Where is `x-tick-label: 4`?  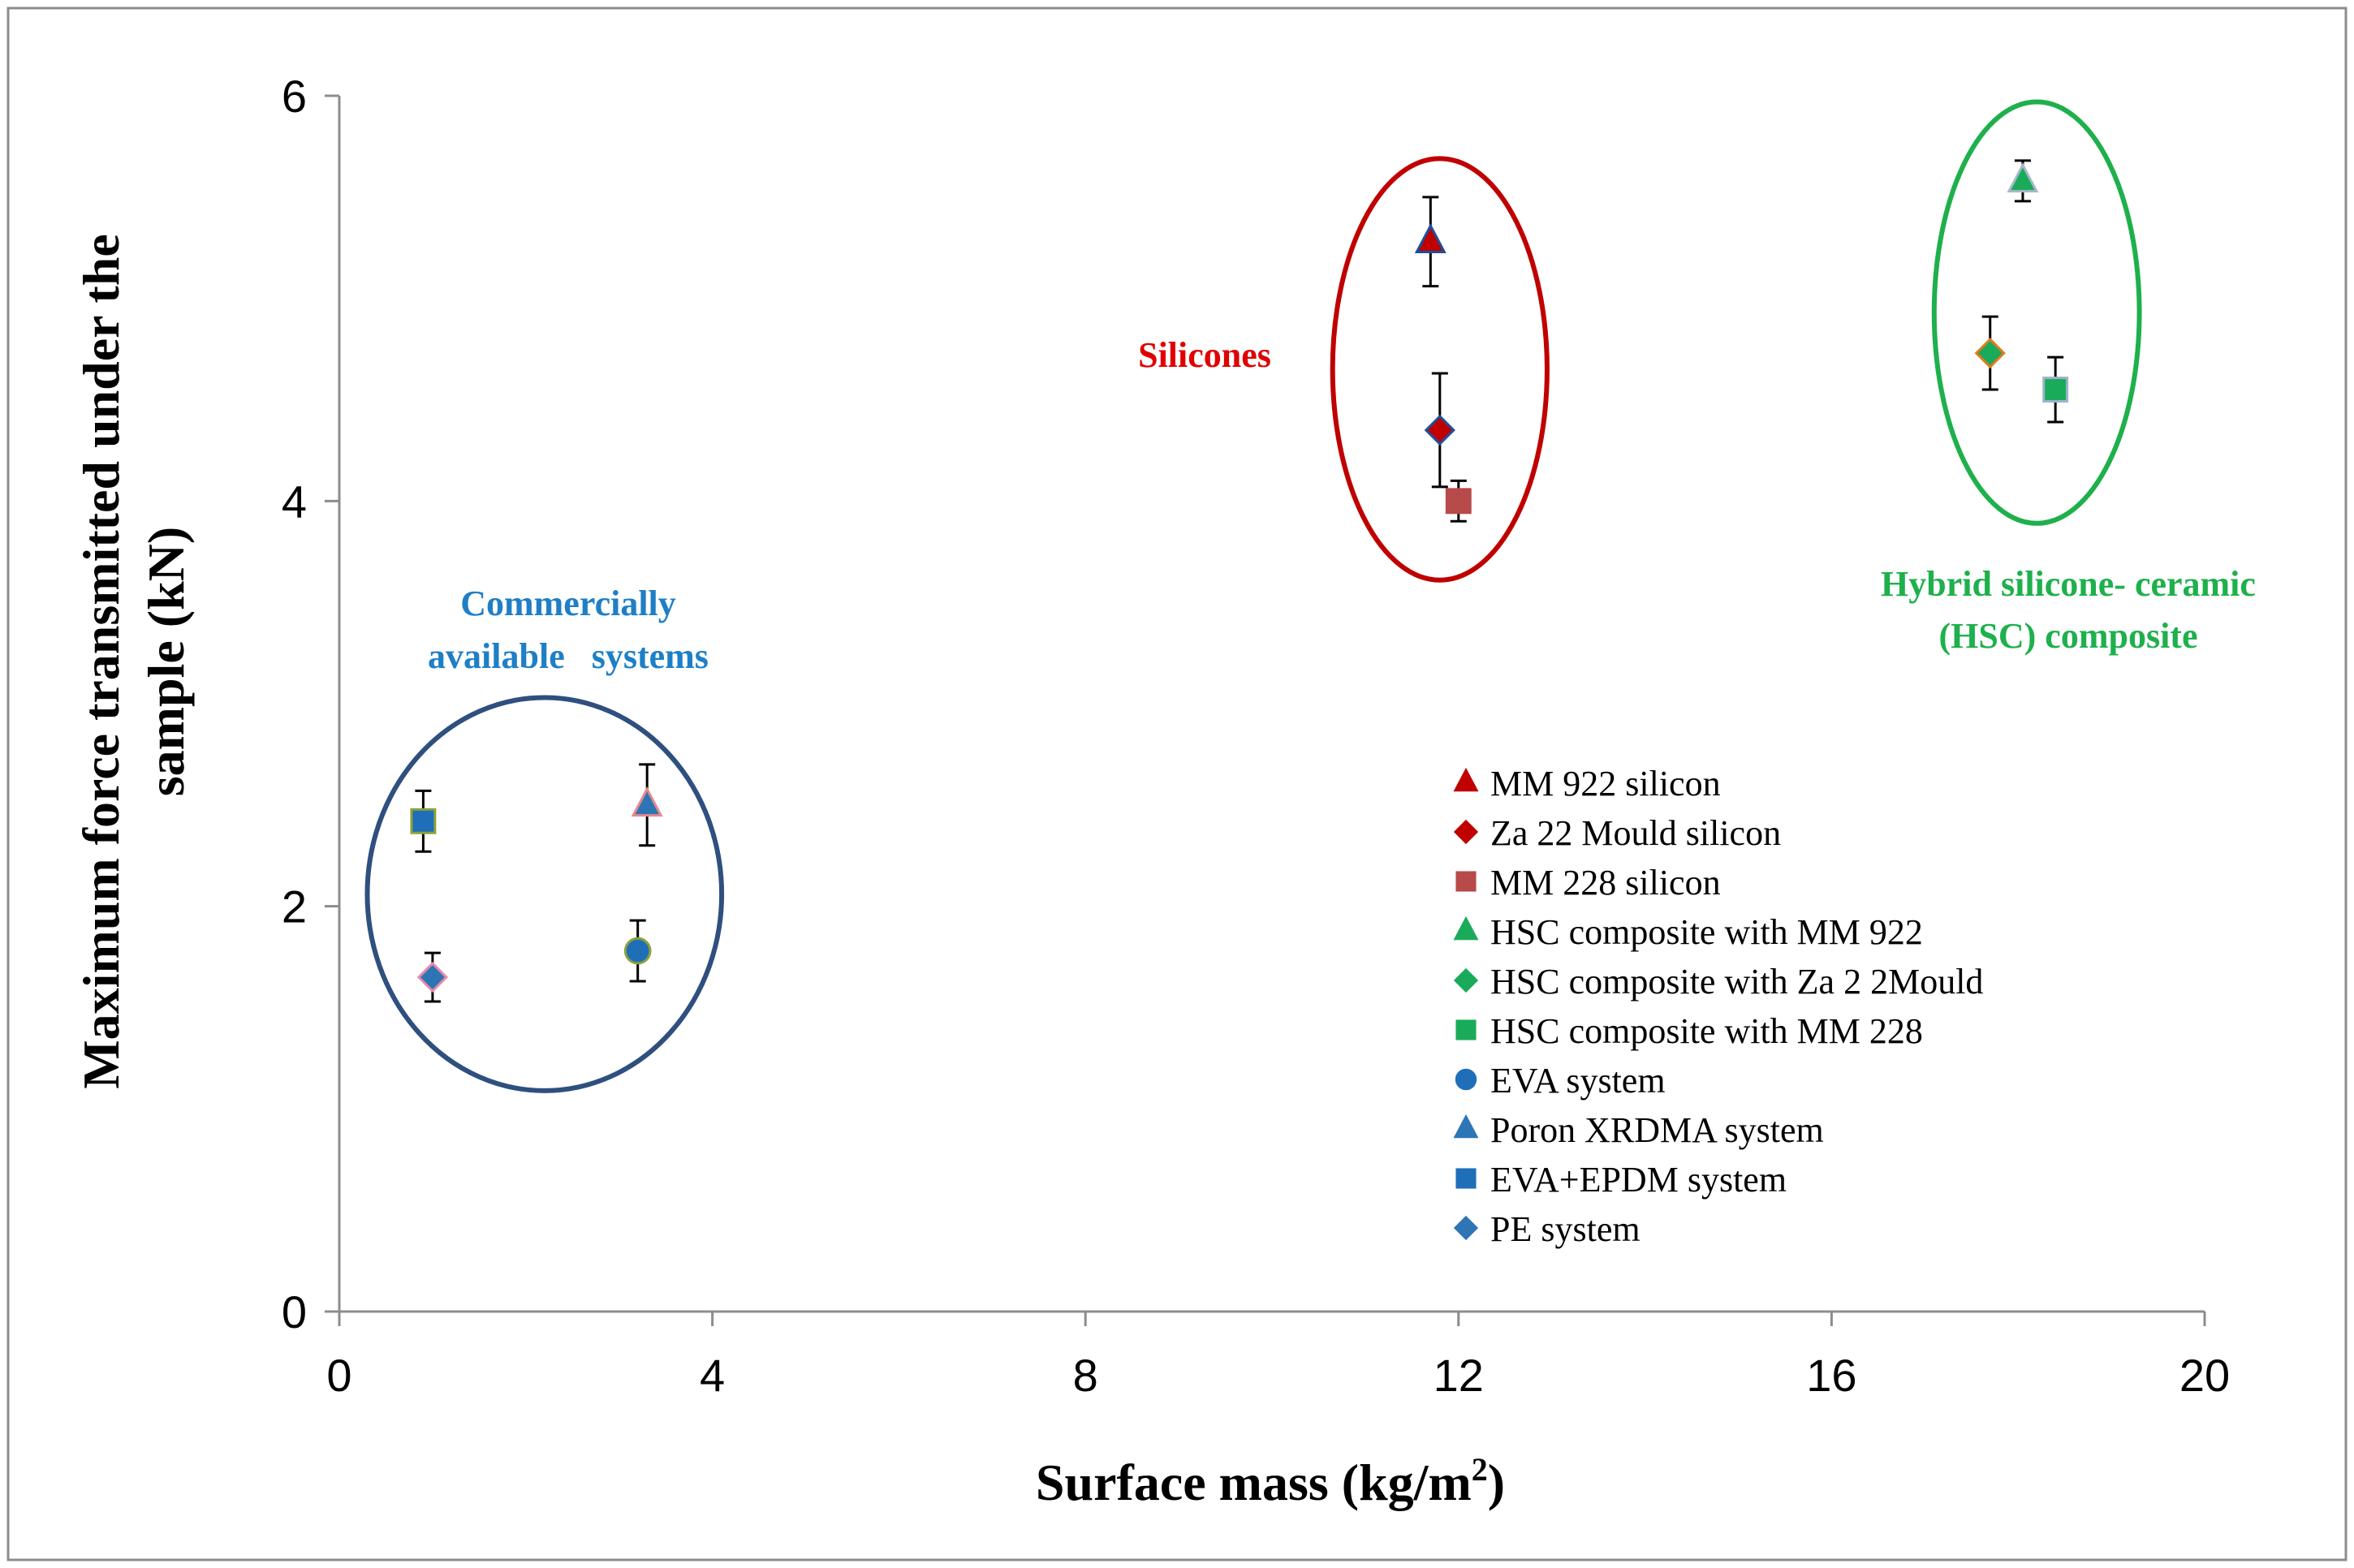
x-tick-label: 4 is located at coordinates (712, 1375).